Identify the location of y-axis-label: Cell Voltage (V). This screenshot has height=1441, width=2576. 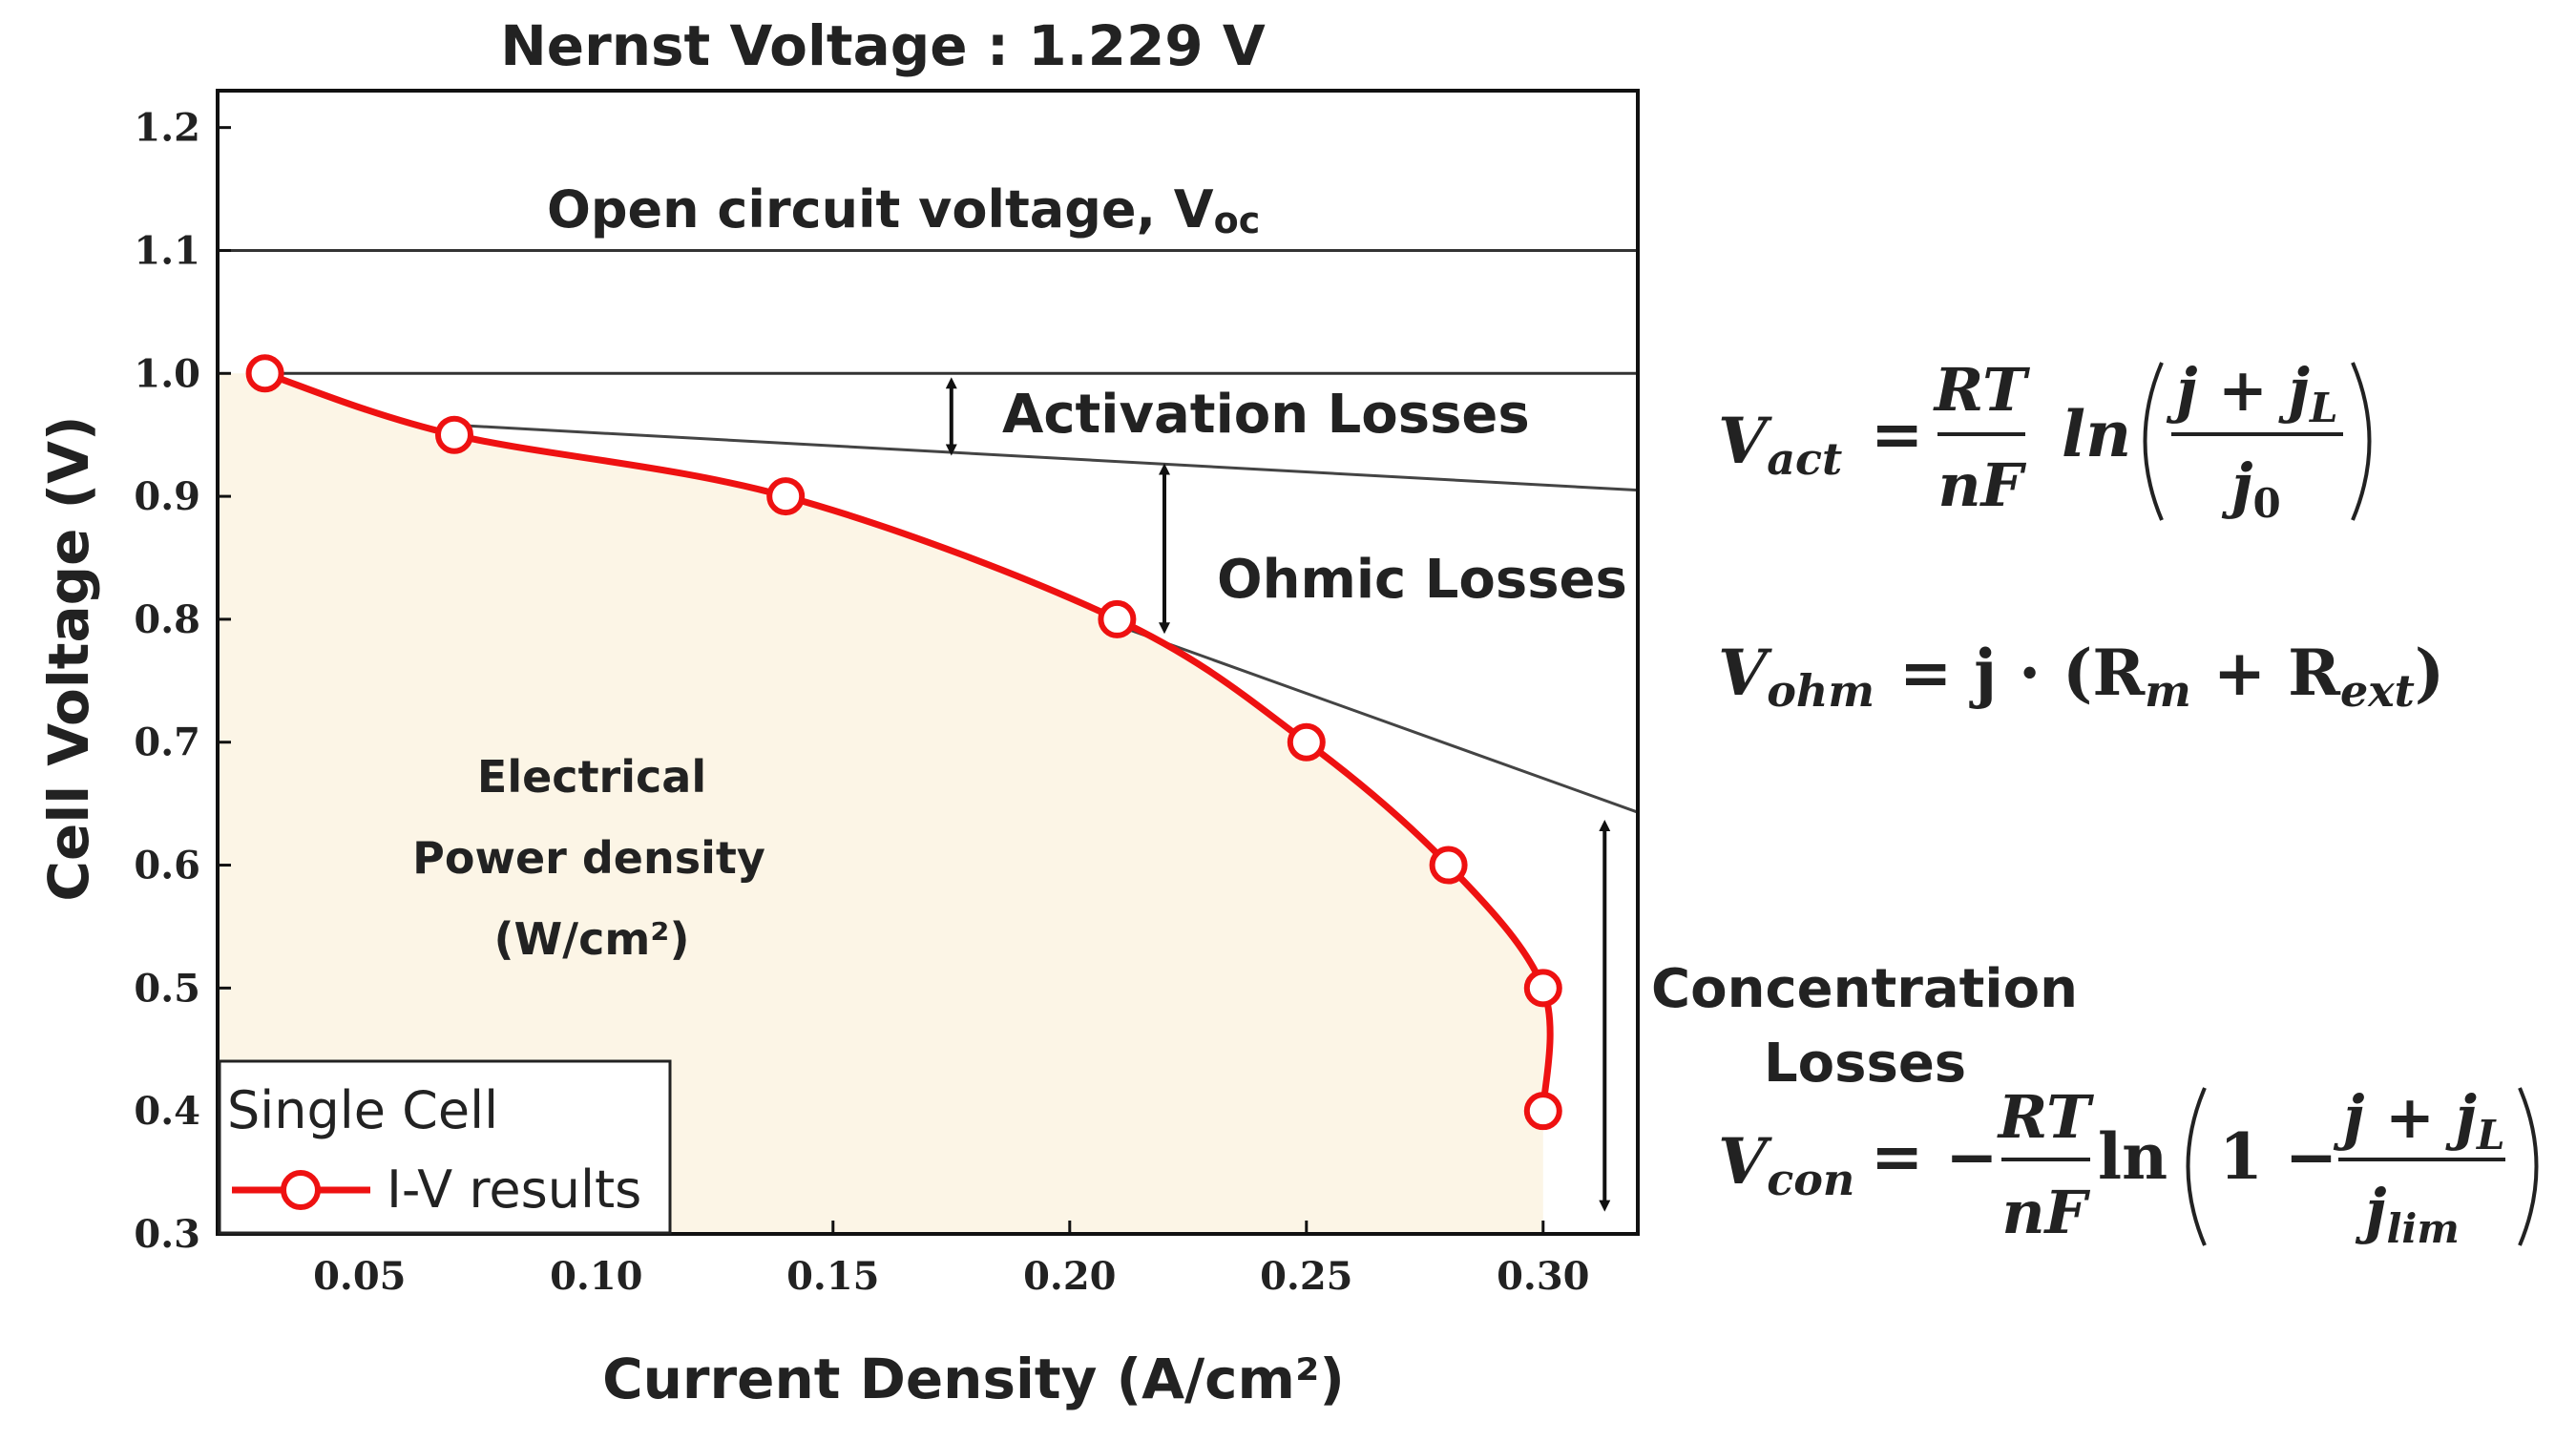
(68, 658).